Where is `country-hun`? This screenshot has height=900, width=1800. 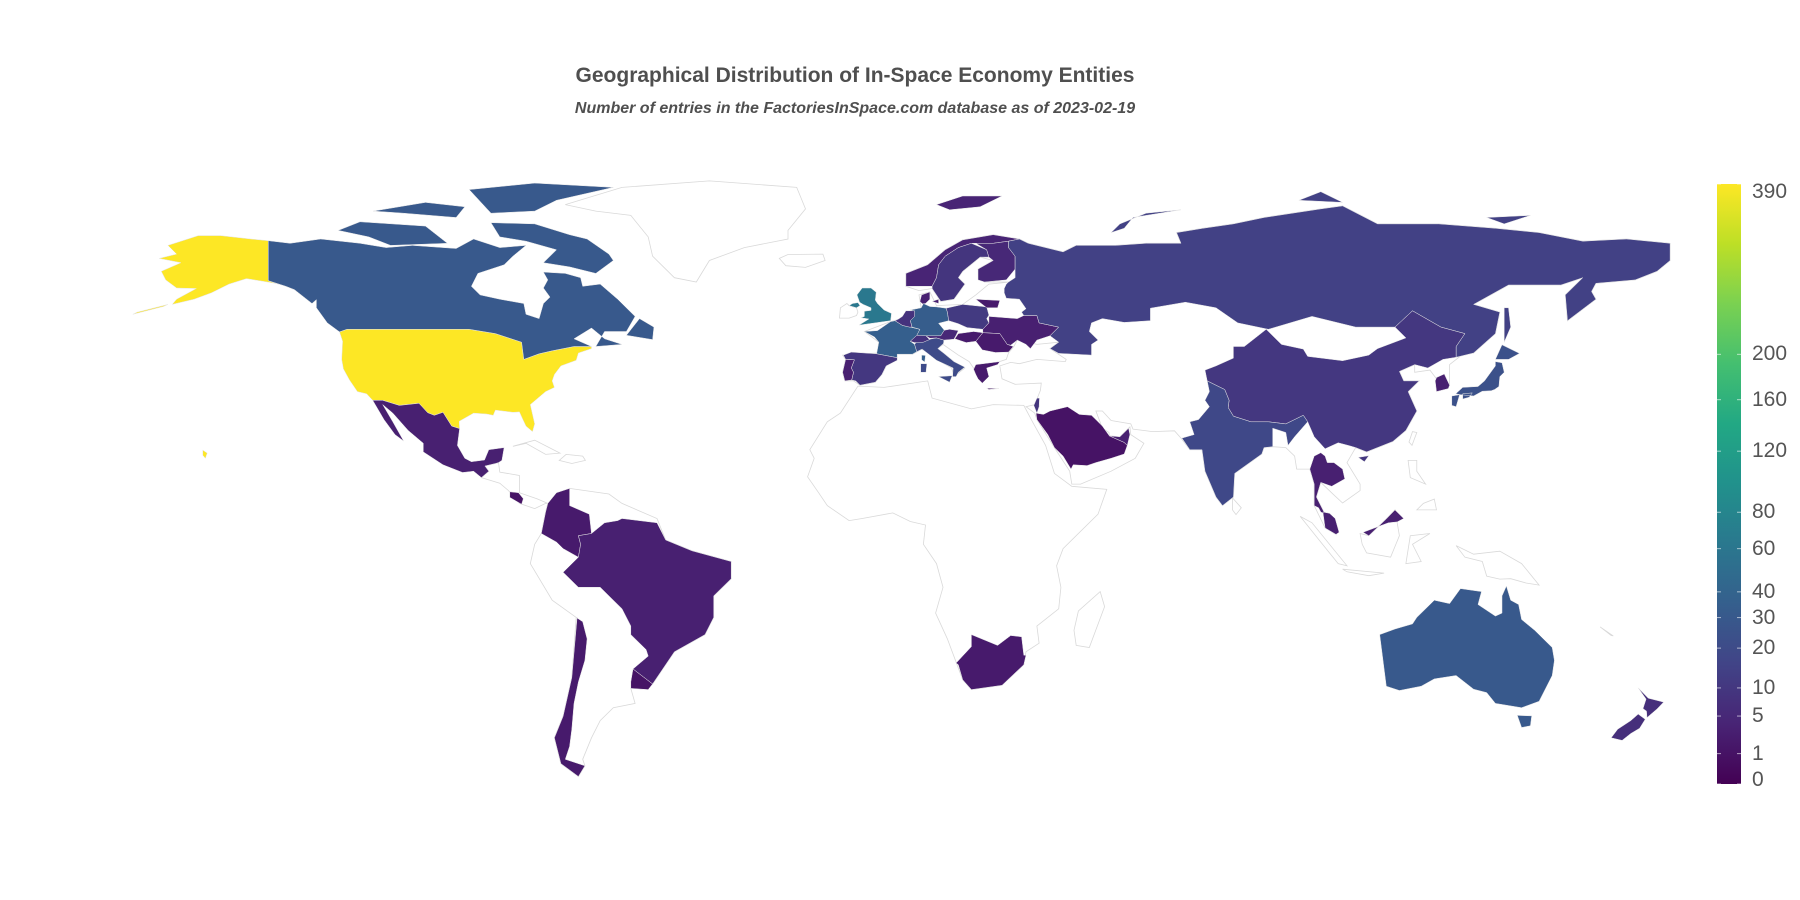 country-hun is located at coordinates (969, 337).